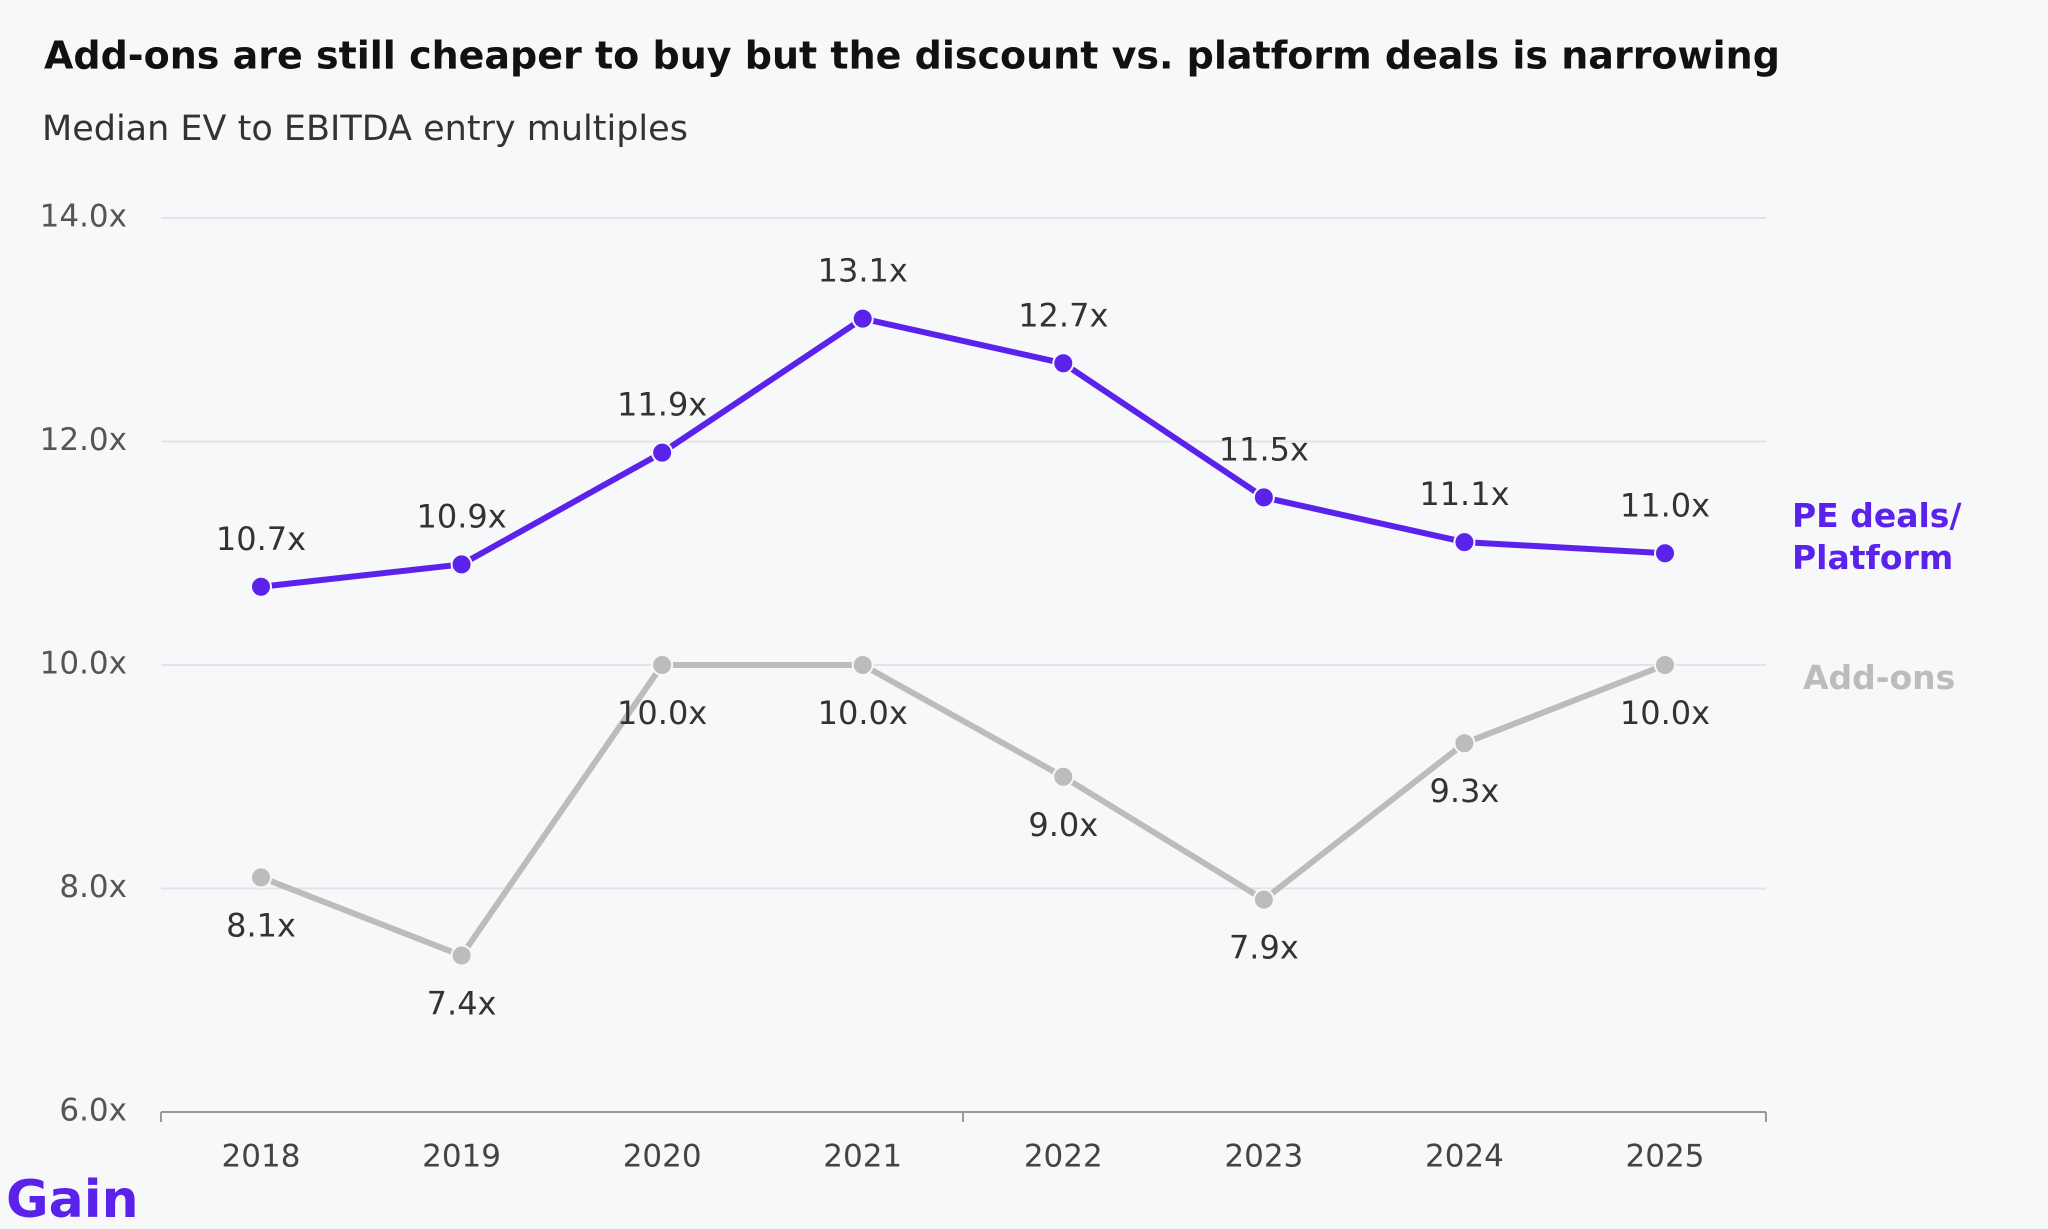 Image resolution: width=2048 pixels, height=1229 pixels. I want to click on data-label: 9.0x, so click(1063, 825).